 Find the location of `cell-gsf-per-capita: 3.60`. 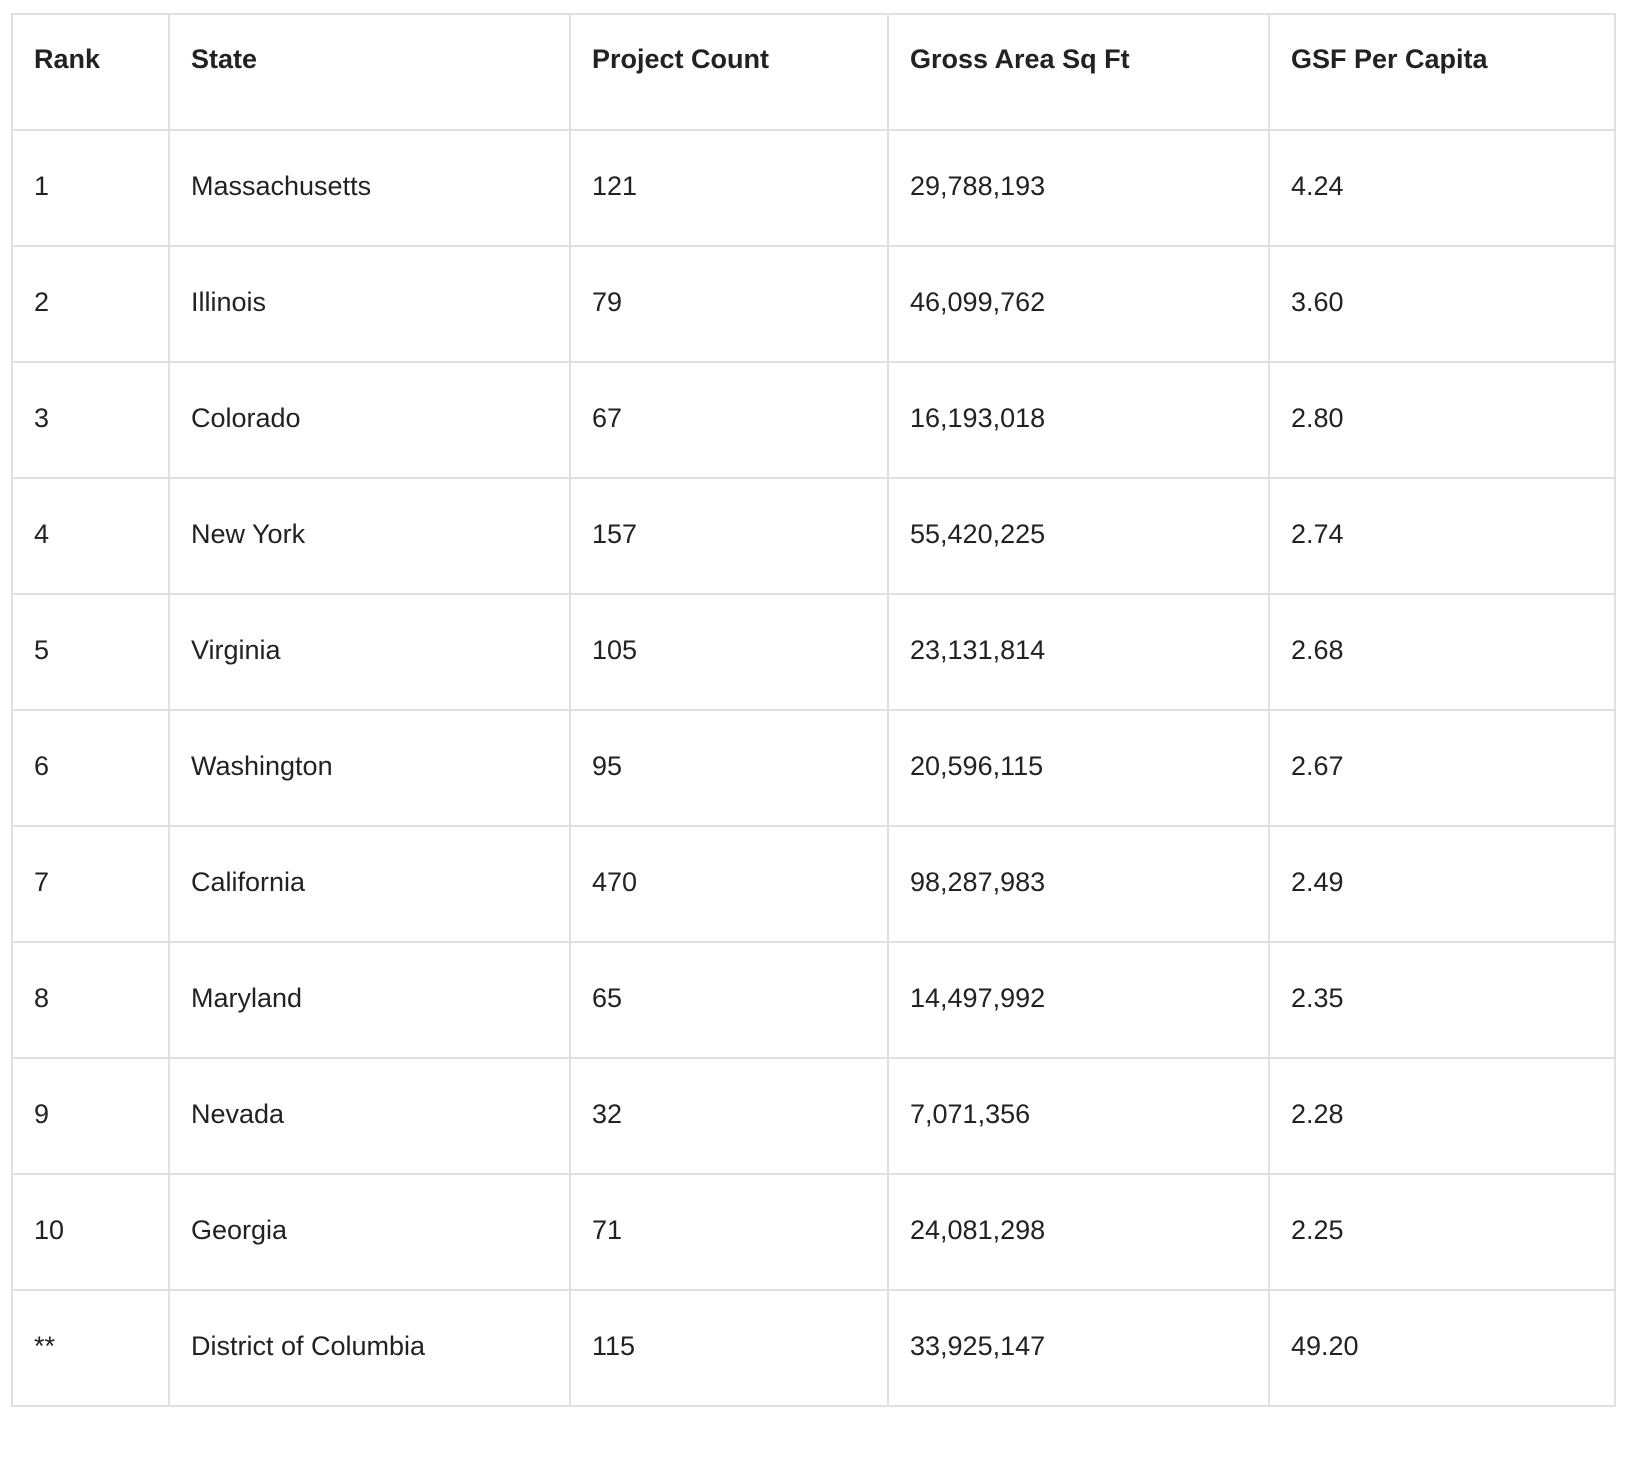

cell-gsf-per-capita: 3.60 is located at coordinates (1442, 304).